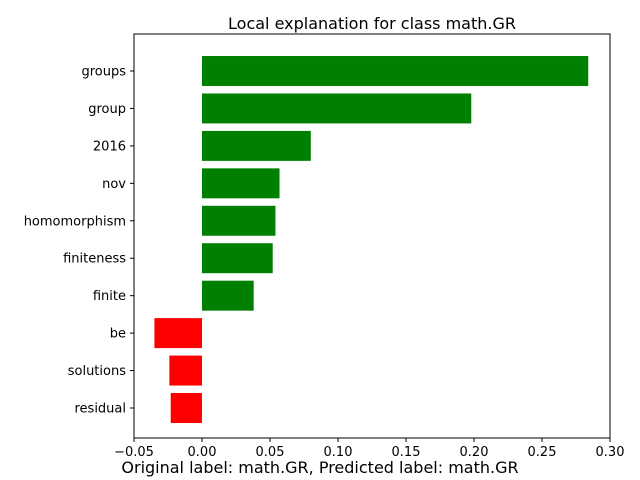 This screenshot has height=480, width=640. I want to click on bar-group, so click(337, 108).